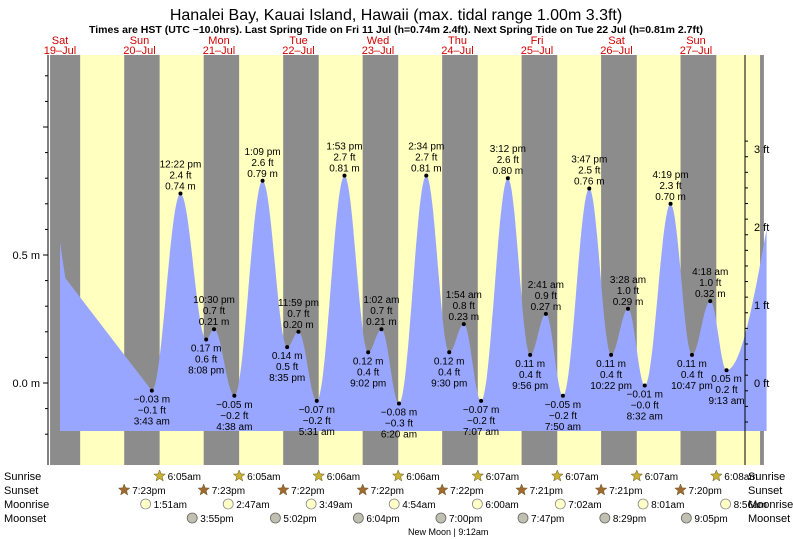 The height and width of the screenshot is (539, 793). I want to click on day-date: 24–Jul, so click(457, 51).